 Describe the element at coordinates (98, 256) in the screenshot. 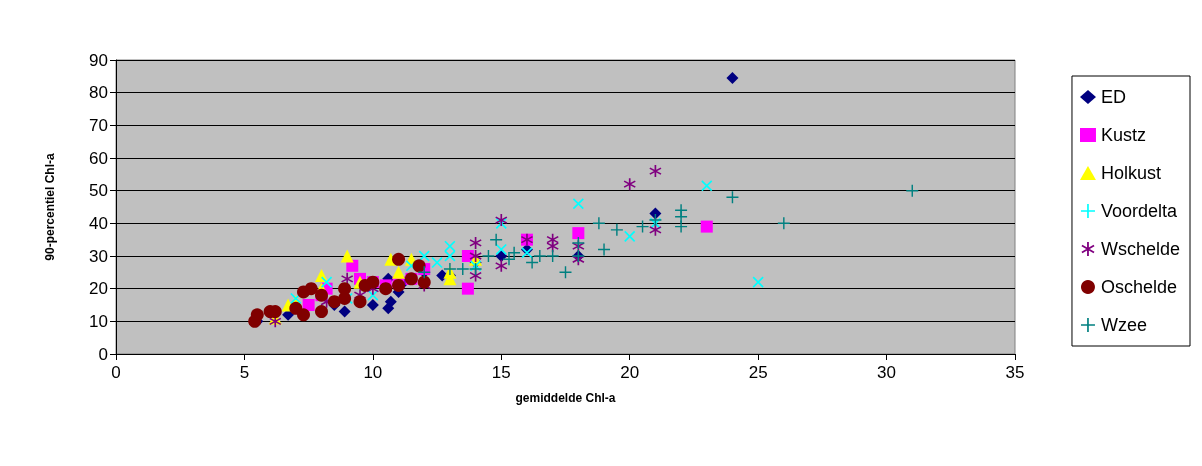

I see `y-tick-label: 30` at that location.